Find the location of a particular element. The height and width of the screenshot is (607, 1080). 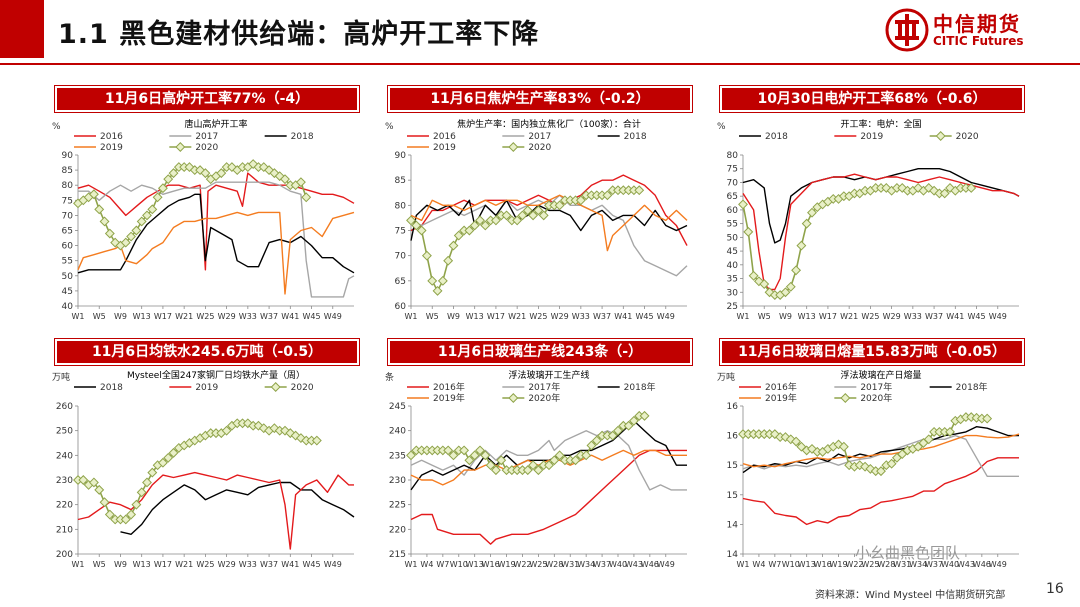

series-line-2018年 is located at coordinates (880, 450).